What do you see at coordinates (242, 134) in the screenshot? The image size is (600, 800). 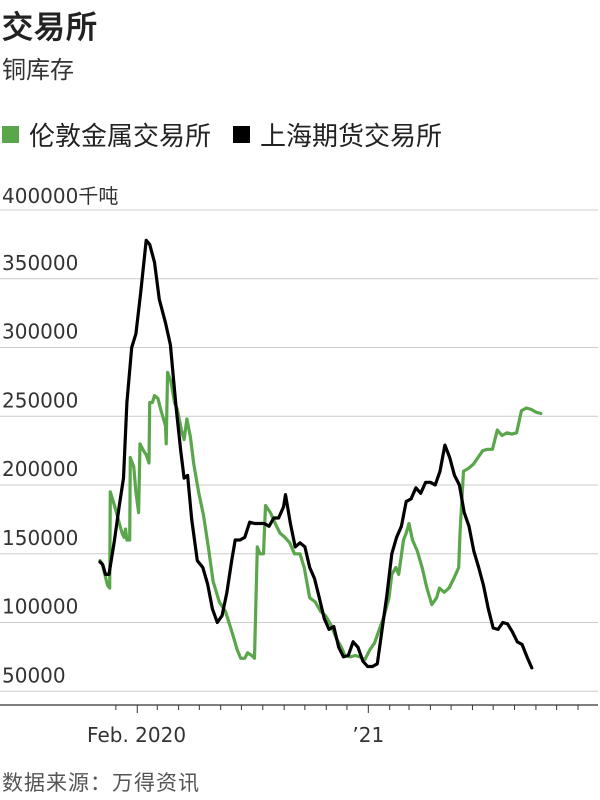 I see `legend-swatch-shfe` at bounding box center [242, 134].